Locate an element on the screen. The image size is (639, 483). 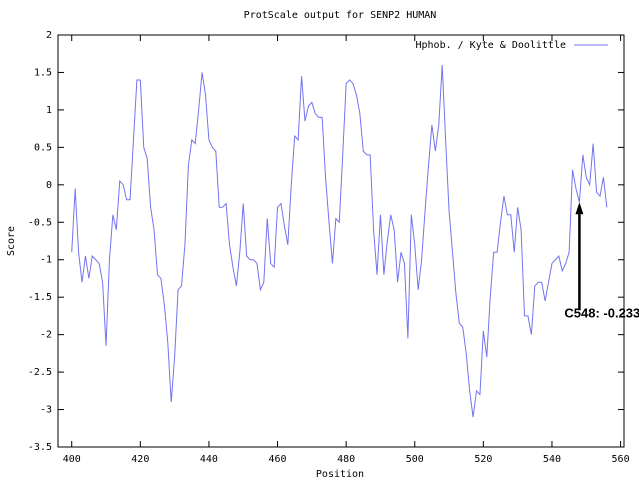
x-tick-label: 460 is located at coordinates (278, 459).